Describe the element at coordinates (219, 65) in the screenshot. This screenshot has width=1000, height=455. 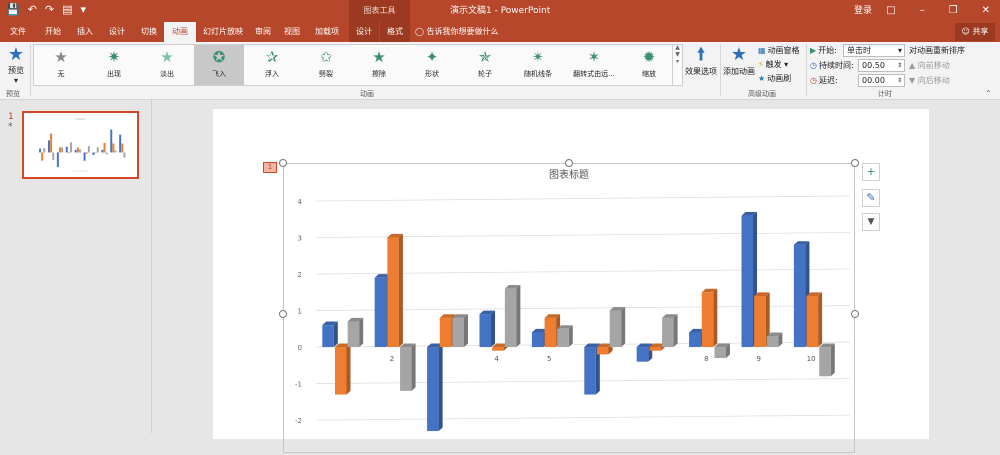
I see `effect-fly-in: ✪ 飞入` at that location.